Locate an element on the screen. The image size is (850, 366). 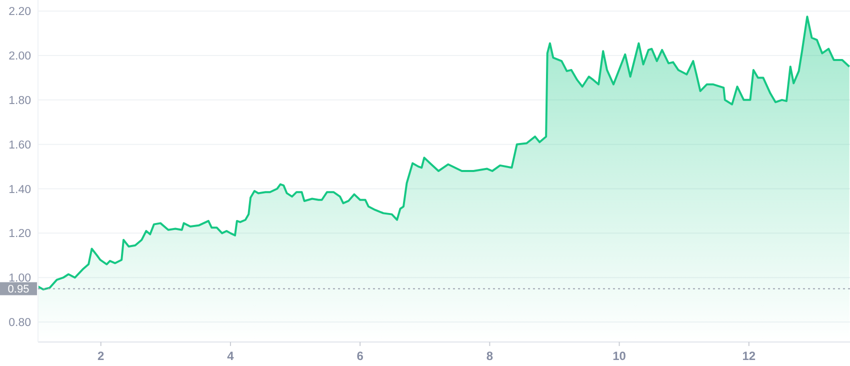
y-tick-label: 1.80 is located at coordinates (19, 100).